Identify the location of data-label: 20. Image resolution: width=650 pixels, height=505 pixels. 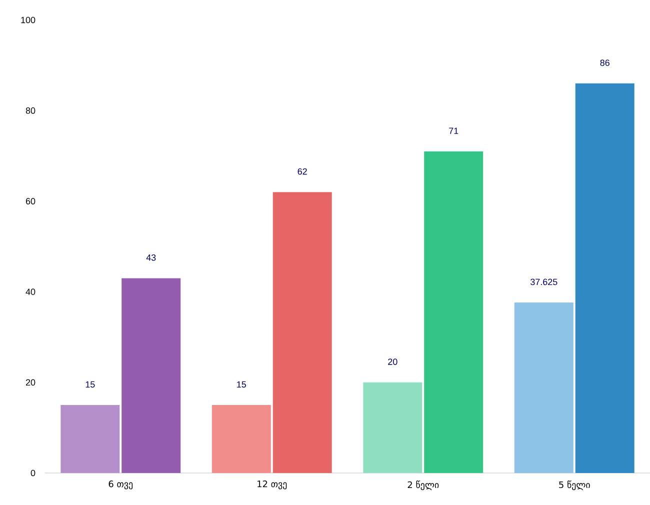
(393, 361).